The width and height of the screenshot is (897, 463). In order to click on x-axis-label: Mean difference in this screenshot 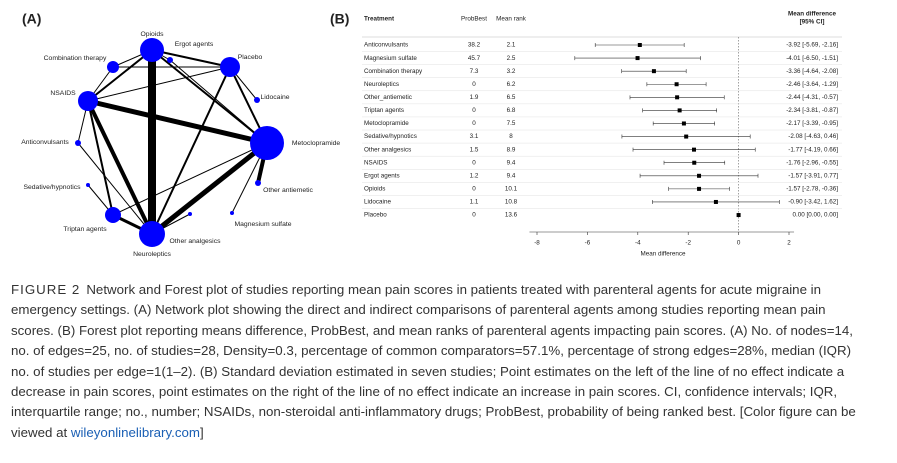, I will do `click(663, 254)`.